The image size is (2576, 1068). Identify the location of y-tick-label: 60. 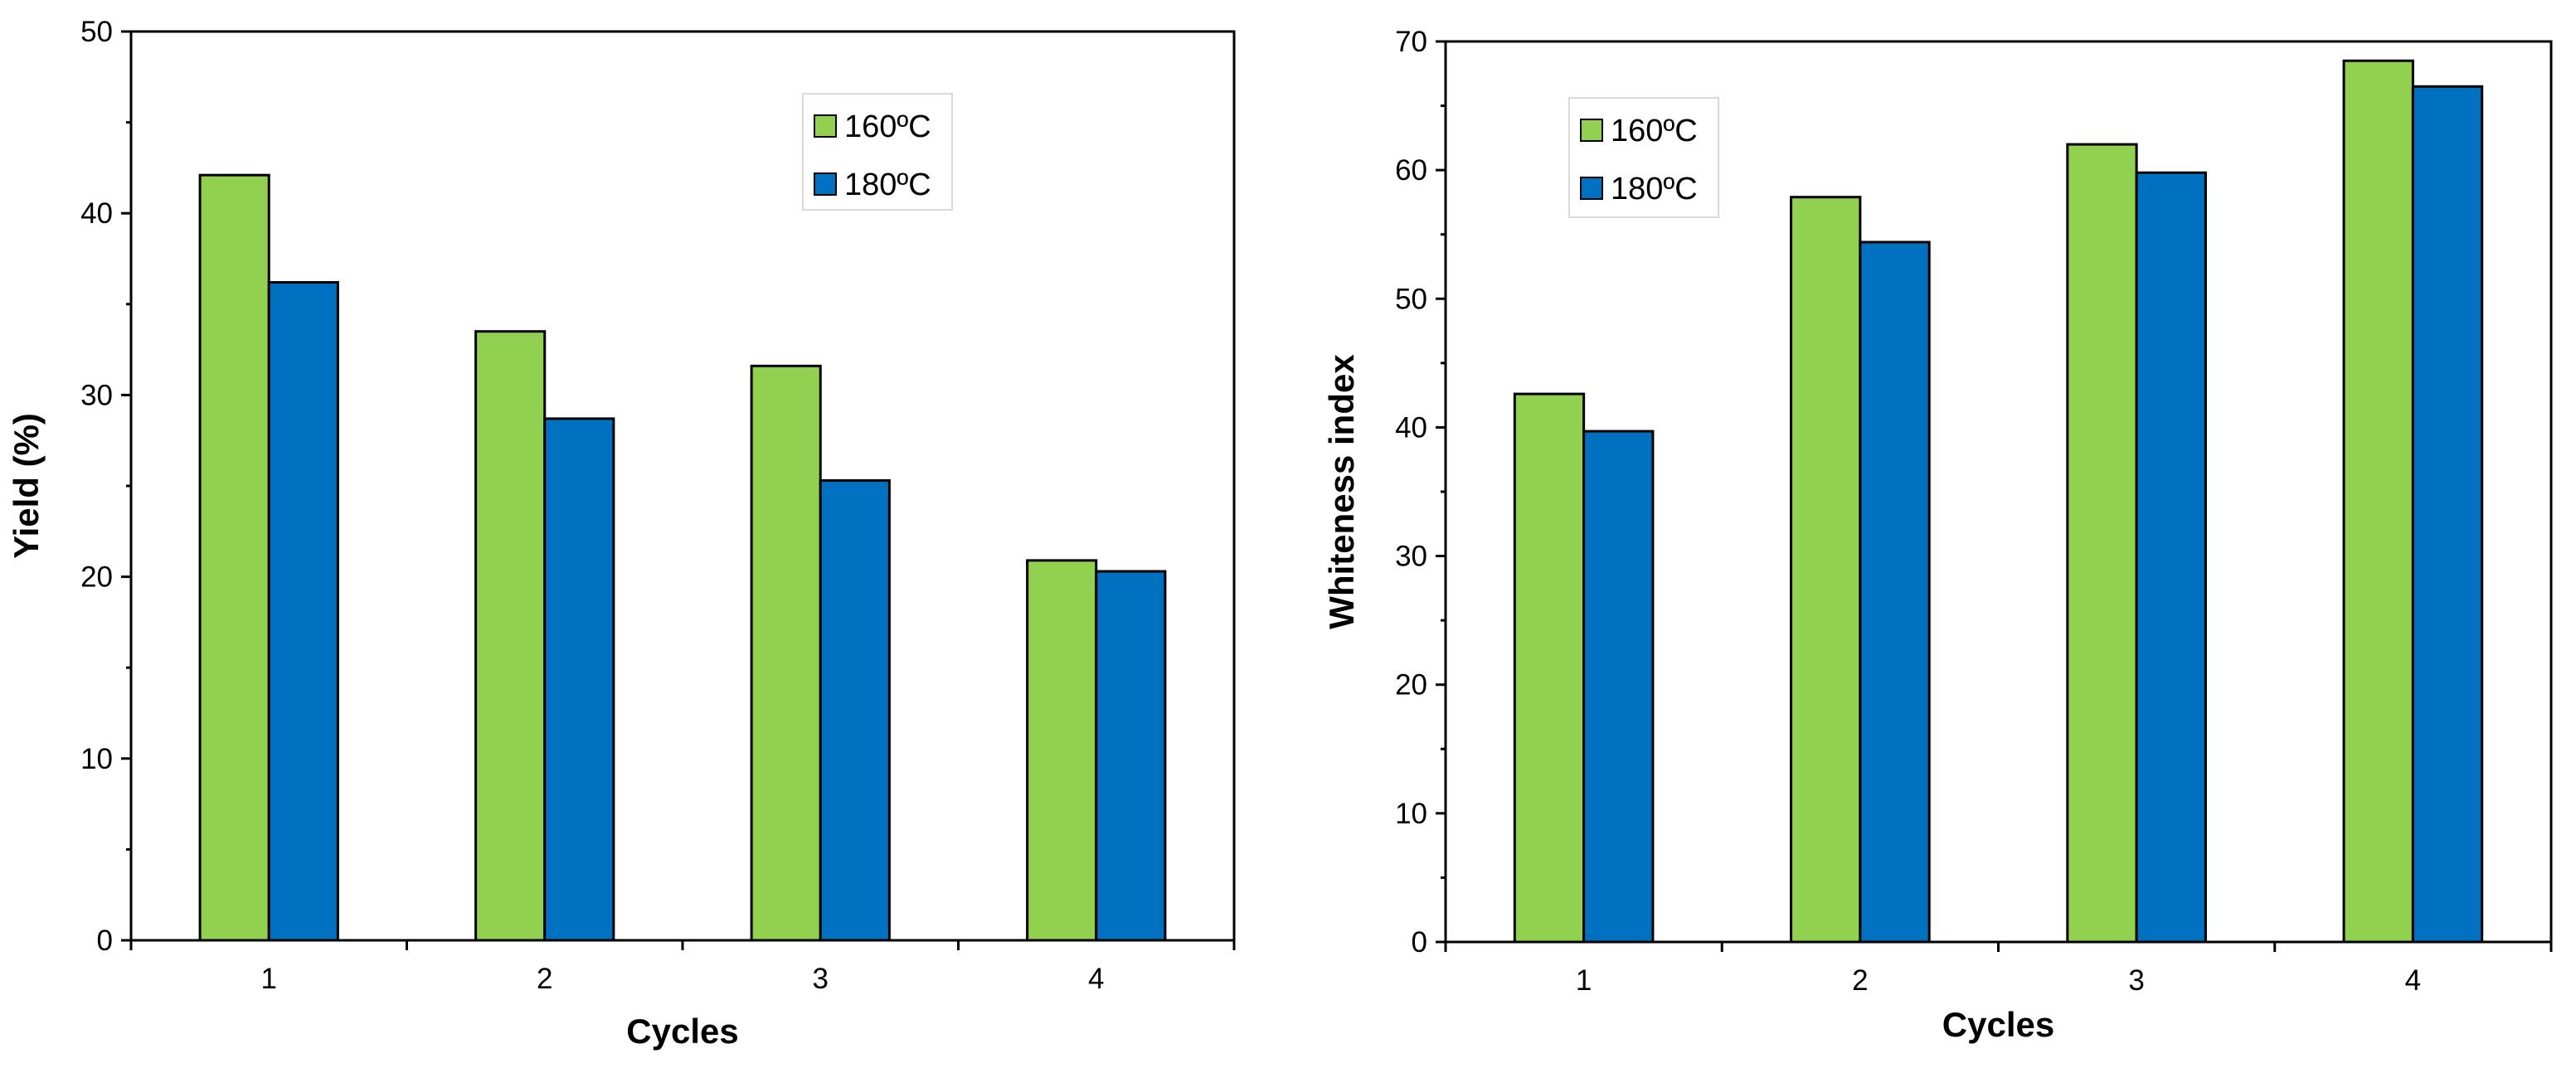
(1411, 170).